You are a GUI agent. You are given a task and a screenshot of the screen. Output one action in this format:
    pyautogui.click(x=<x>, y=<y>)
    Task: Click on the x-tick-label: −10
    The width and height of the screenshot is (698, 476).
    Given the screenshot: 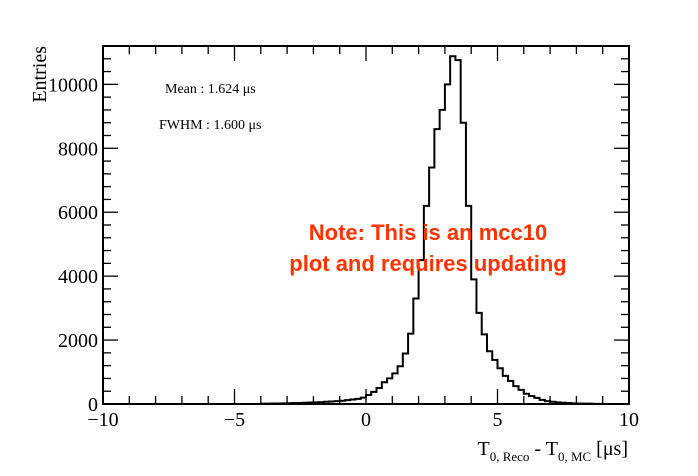 What is the action you would take?
    pyautogui.click(x=102, y=420)
    